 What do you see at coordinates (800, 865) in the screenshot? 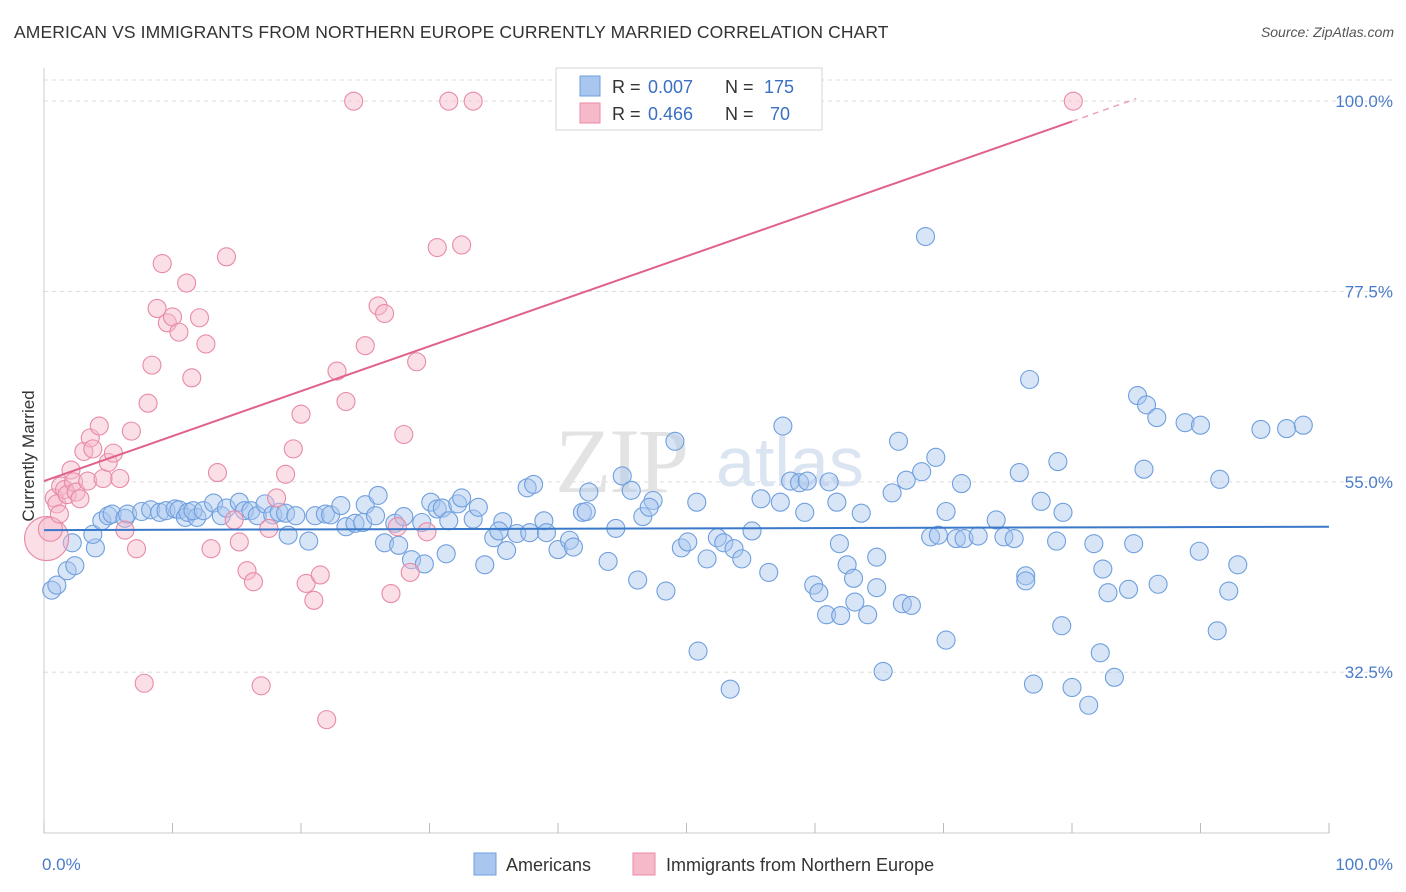
I see `legend-label-immigrants: Immigrants from Northern Europe` at bounding box center [800, 865].